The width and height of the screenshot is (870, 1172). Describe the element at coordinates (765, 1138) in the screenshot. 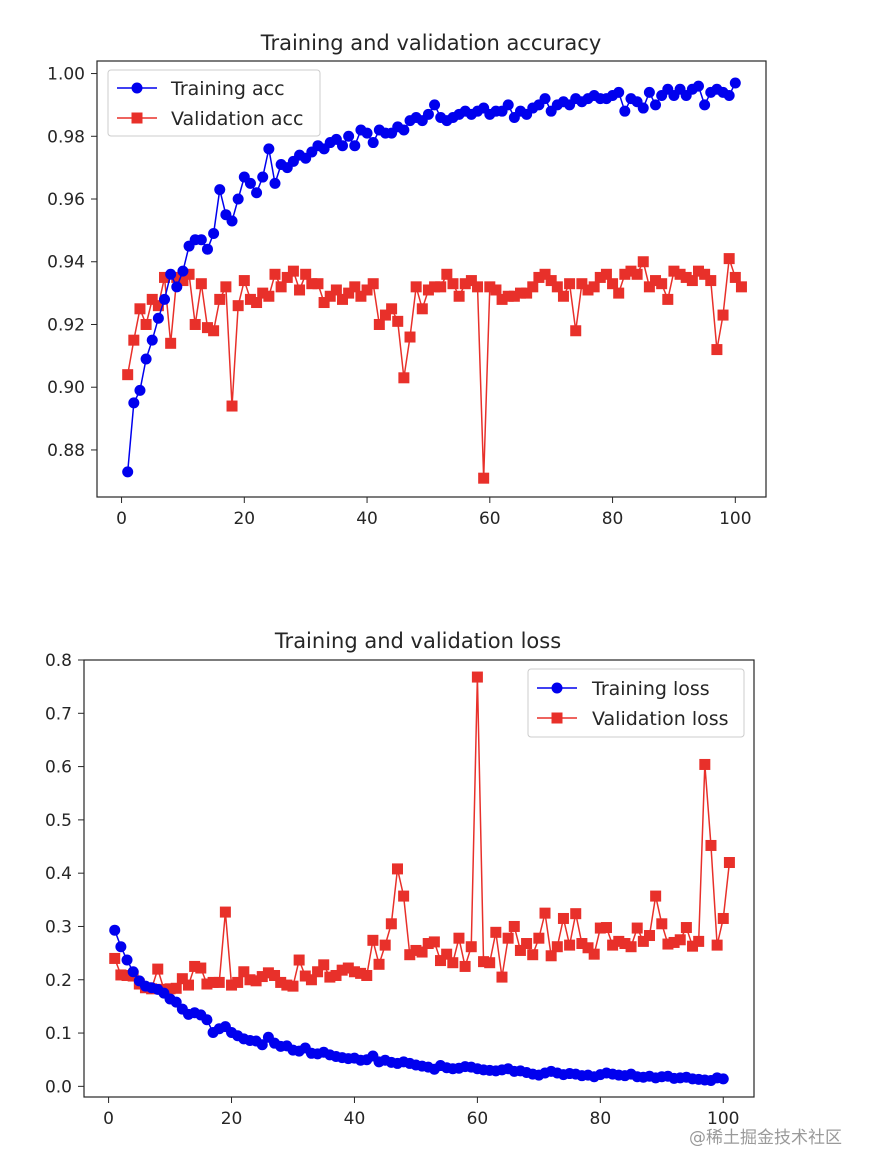

I see `watermark-text: @稀土掘金技术社区` at that location.